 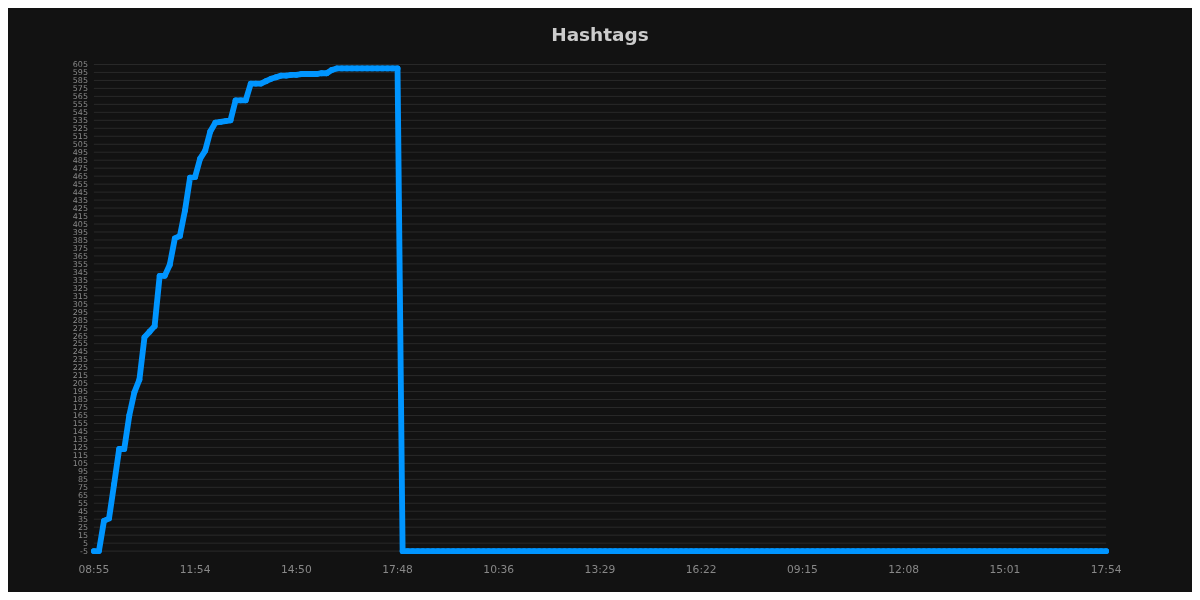 What do you see at coordinates (195, 569) in the screenshot?
I see `x-tick-label: 11:54` at bounding box center [195, 569].